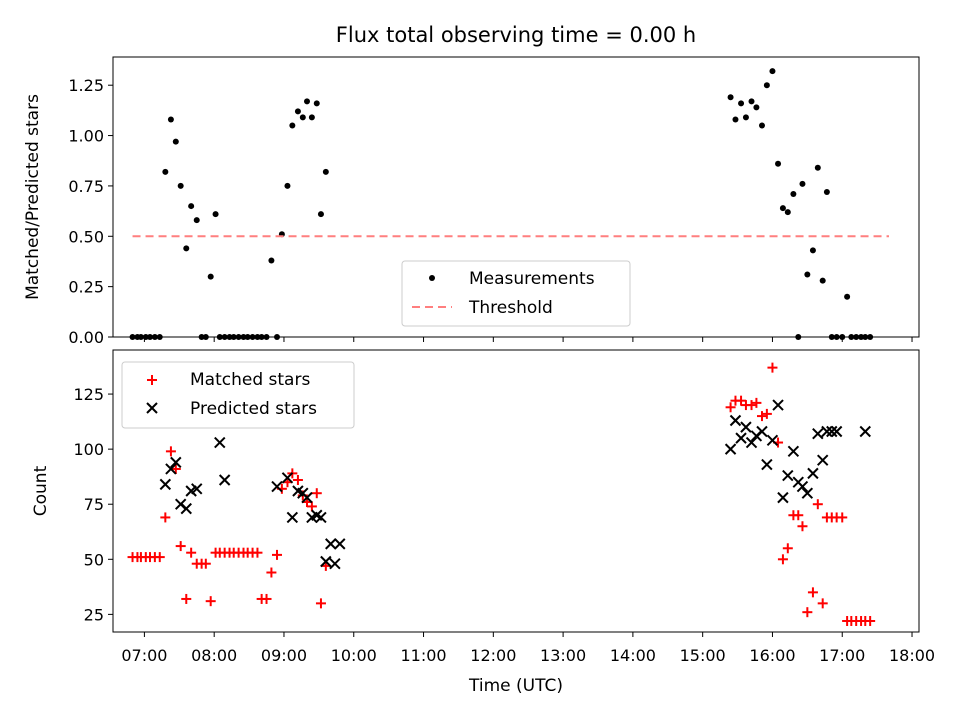  Describe the element at coordinates (912, 655) in the screenshot. I see `x-tick-label: 18:00` at that location.